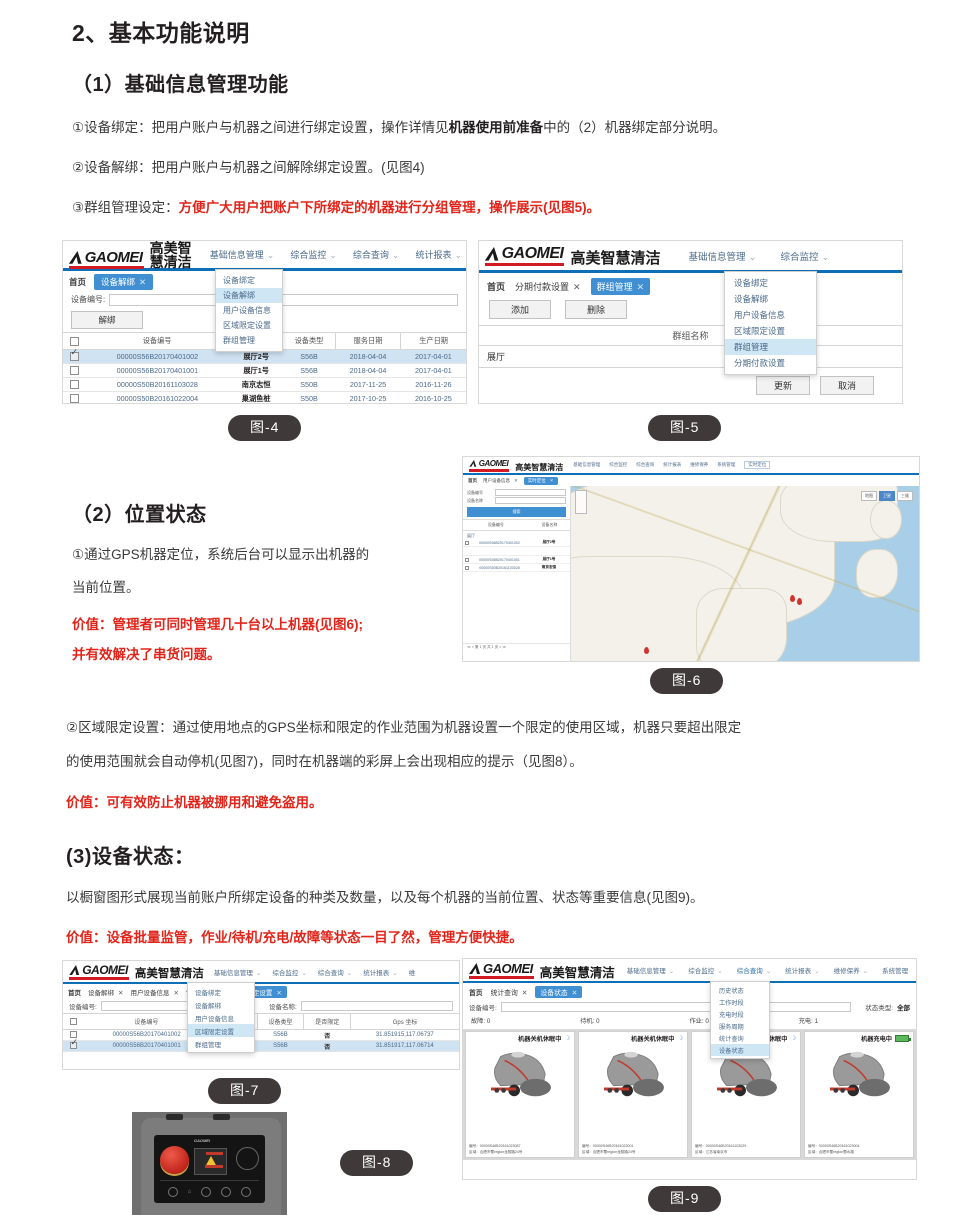 The height and width of the screenshot is (1224, 980). Describe the element at coordinates (691, 480) in the screenshot. I see `fig6-tabbar: 首页 用户设备信息 ✕ 实时定位 ✕` at that location.